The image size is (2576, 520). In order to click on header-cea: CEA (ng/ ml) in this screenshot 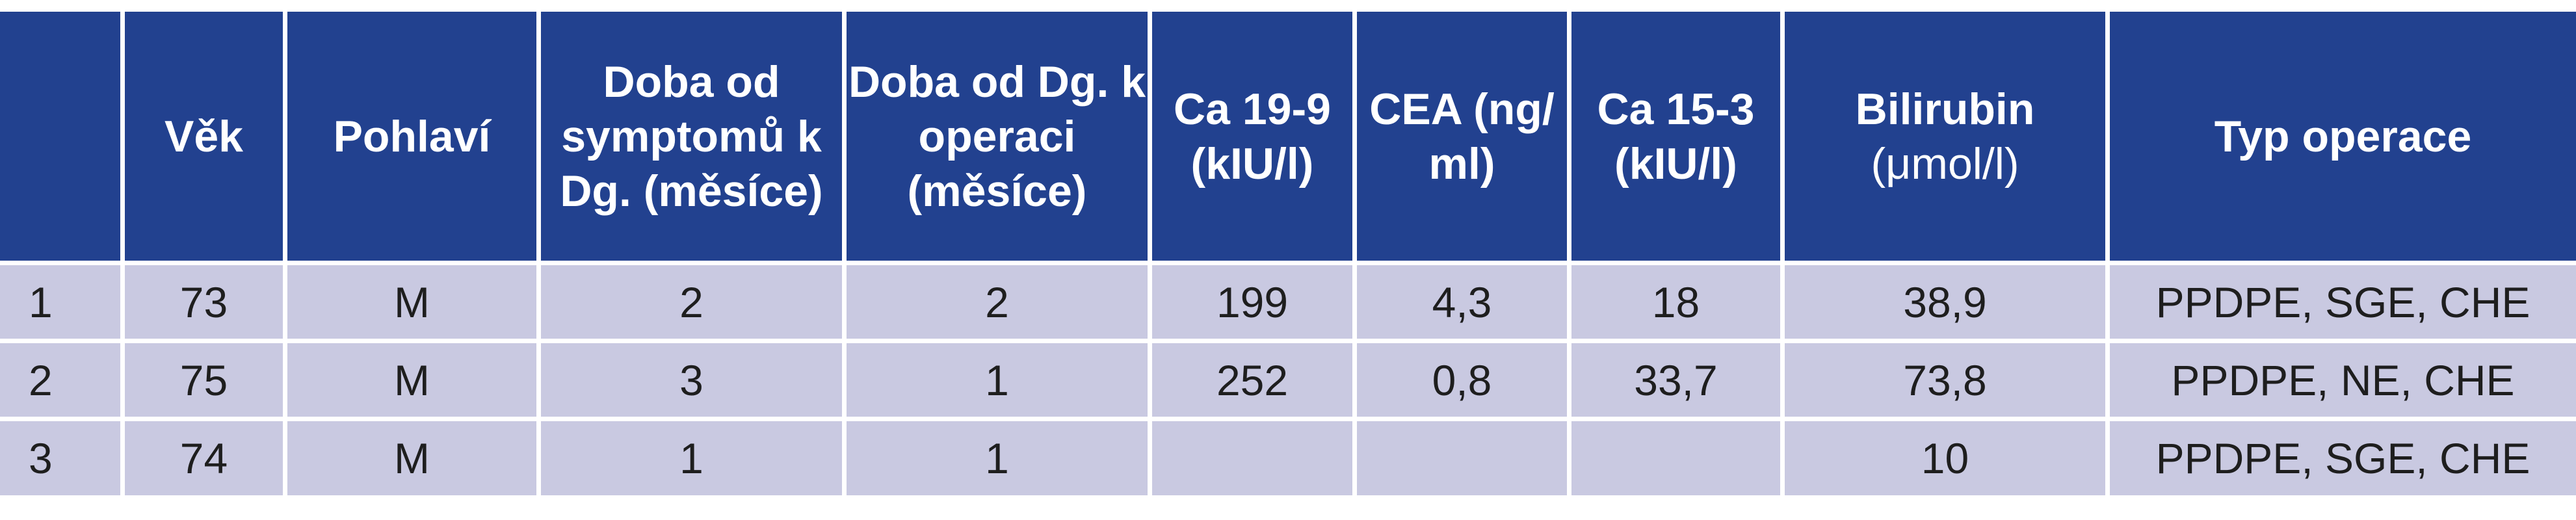, I will do `click(1464, 139)`.